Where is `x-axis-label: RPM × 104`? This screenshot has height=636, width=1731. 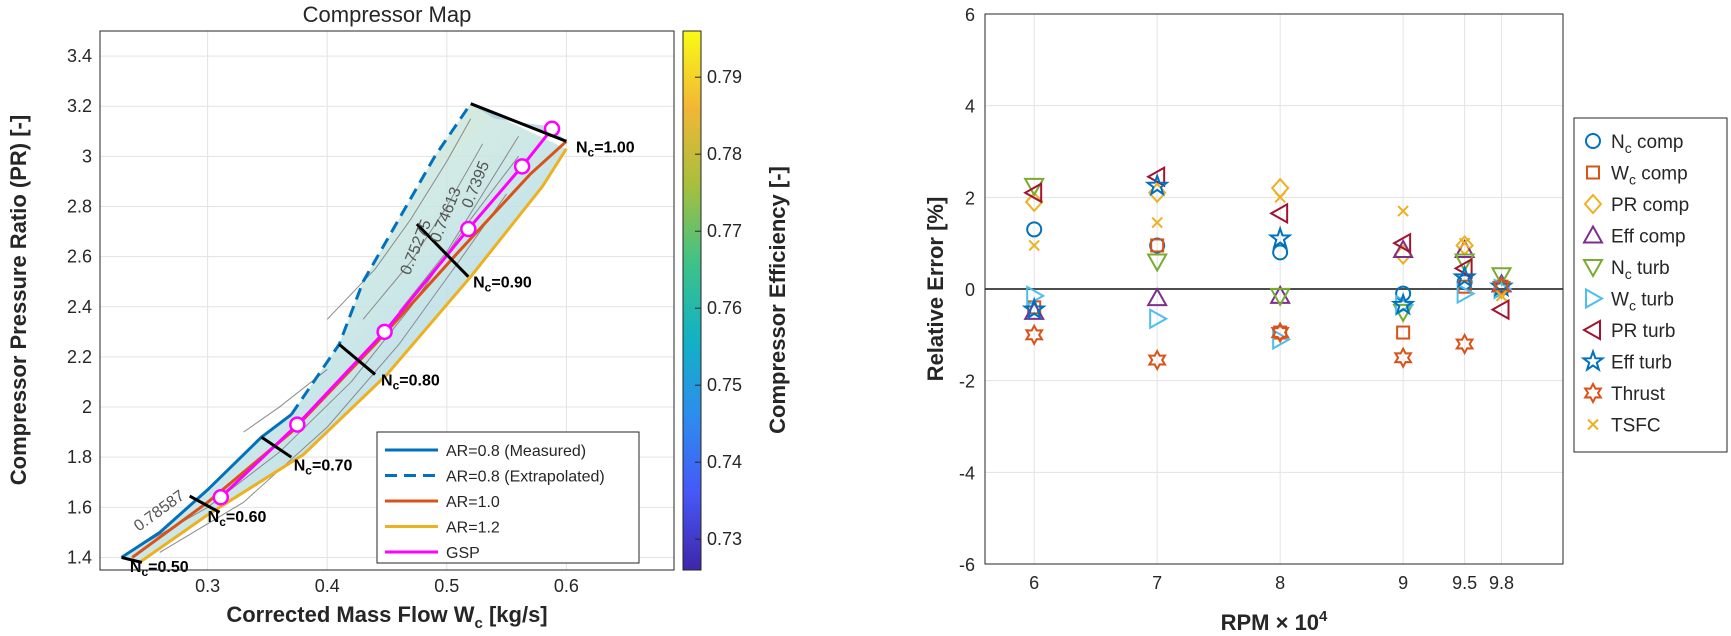
x-axis-label: RPM × 104 is located at coordinates (1274, 621).